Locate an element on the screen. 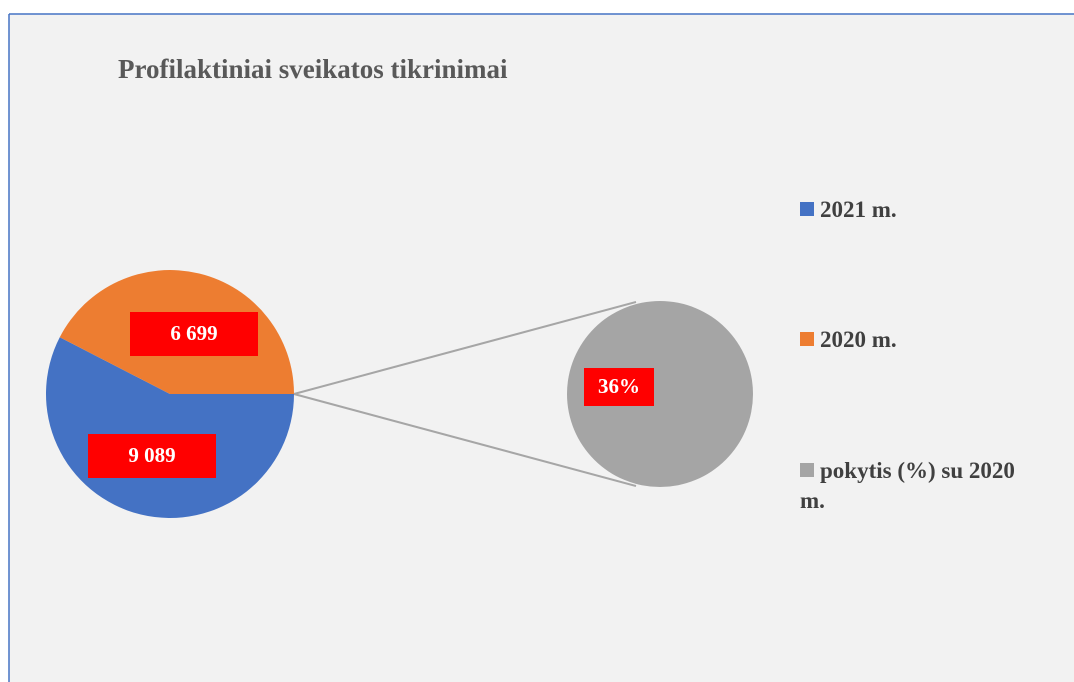 The image size is (1074, 682). legend-label: pokytis (%) su 2020 m. is located at coordinates (907, 485).